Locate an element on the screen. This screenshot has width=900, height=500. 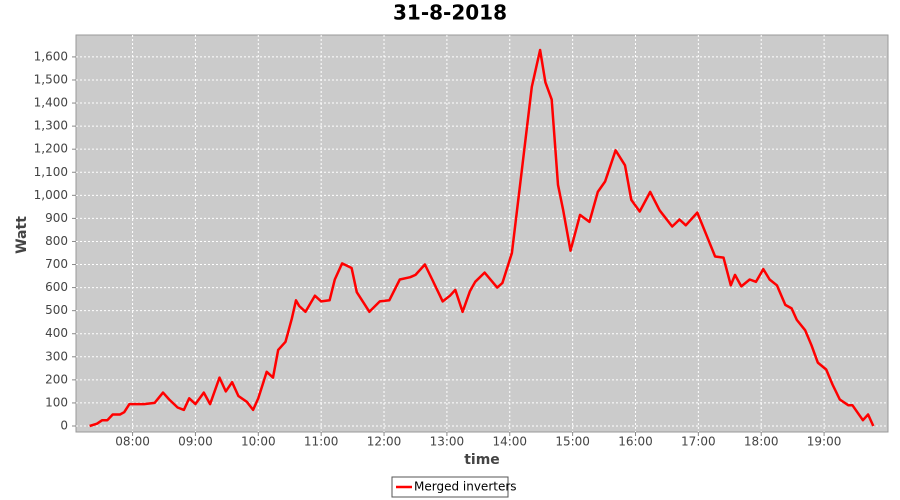
x-tick-label: 15:00 is located at coordinates (572, 442).